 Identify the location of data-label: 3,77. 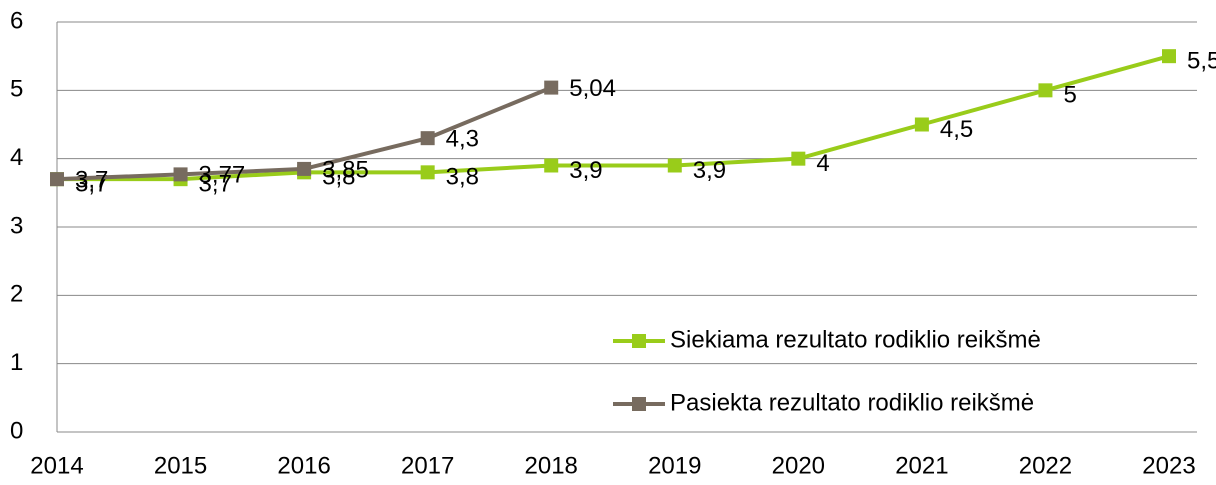
(222, 175).